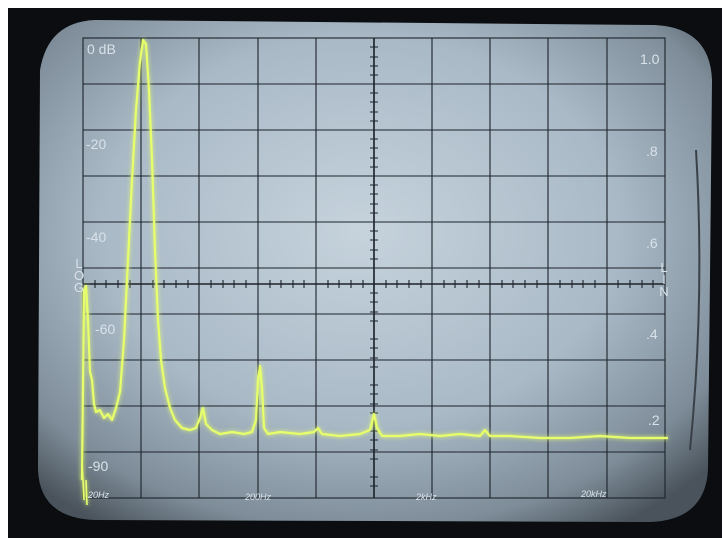 This screenshot has width=724, height=538. I want to click on log-label-minus-90: -90, so click(98, 466).